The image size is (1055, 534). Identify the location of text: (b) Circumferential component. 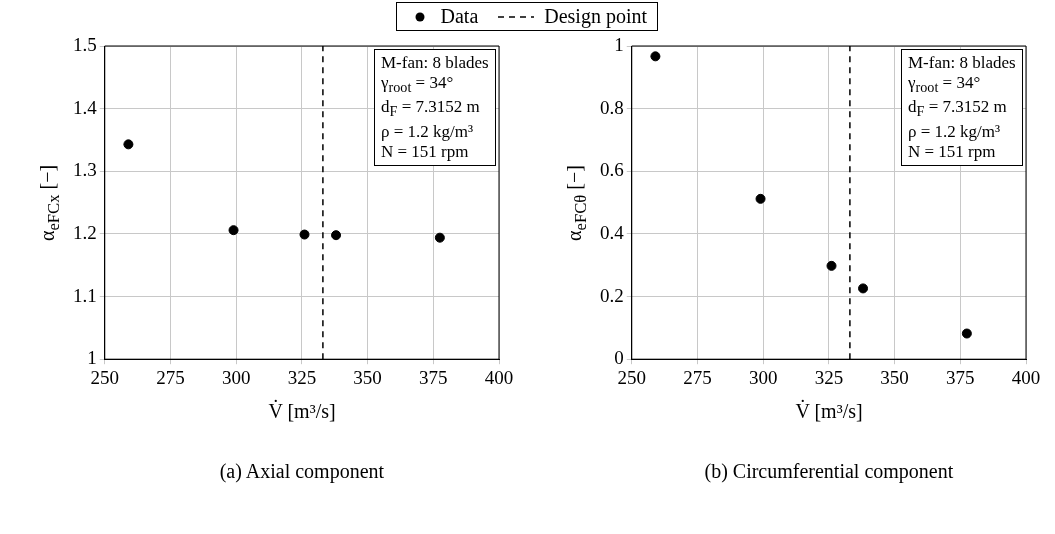
(829, 471).